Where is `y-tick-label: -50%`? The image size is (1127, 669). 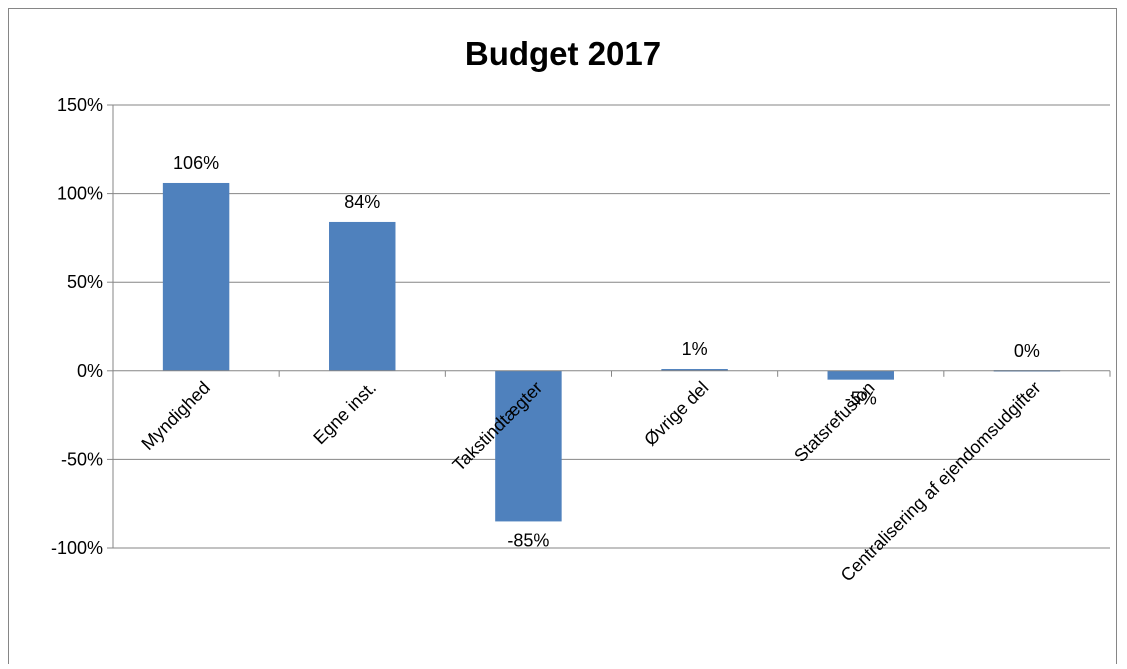
y-tick-label: -50% is located at coordinates (82, 459).